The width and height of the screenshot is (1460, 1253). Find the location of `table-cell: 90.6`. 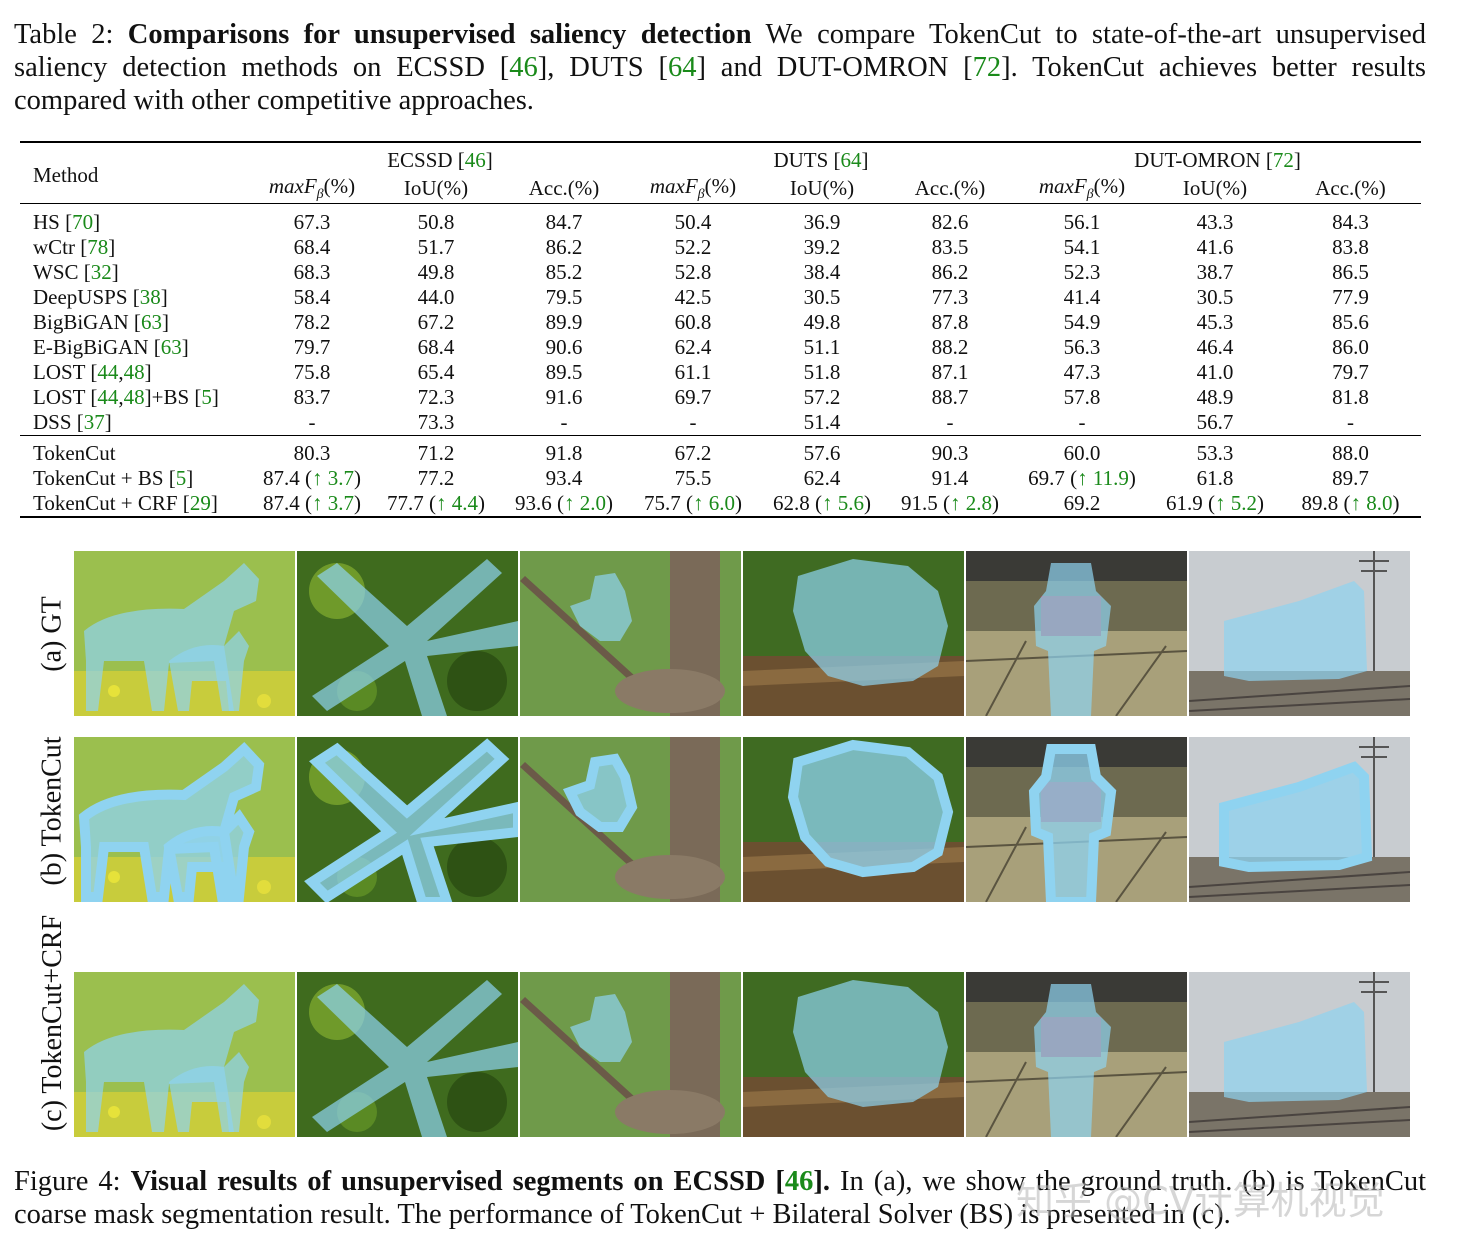

table-cell: 90.6 is located at coordinates (564, 347).